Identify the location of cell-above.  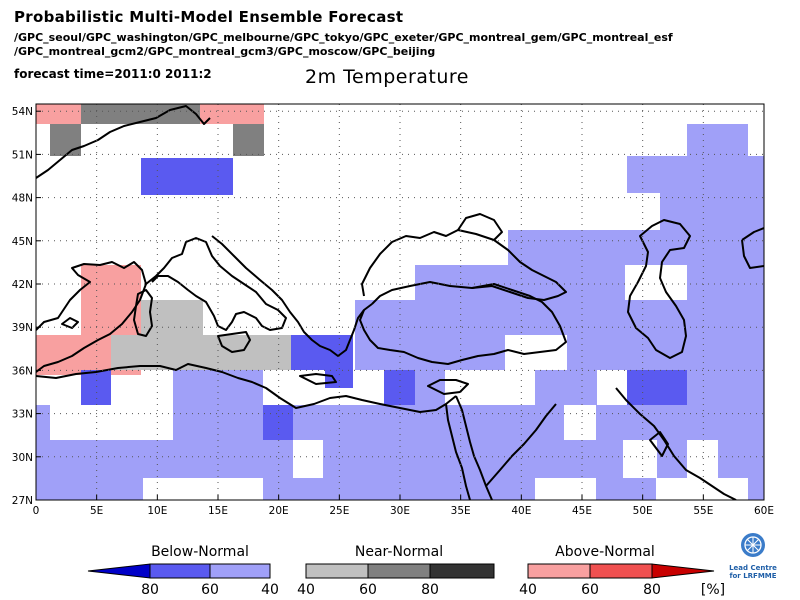
(232, 114).